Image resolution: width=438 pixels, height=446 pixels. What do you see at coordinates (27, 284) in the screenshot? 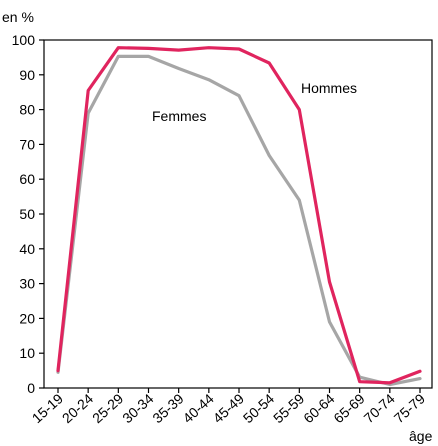
I see `y-tick-label: 30` at bounding box center [27, 284].